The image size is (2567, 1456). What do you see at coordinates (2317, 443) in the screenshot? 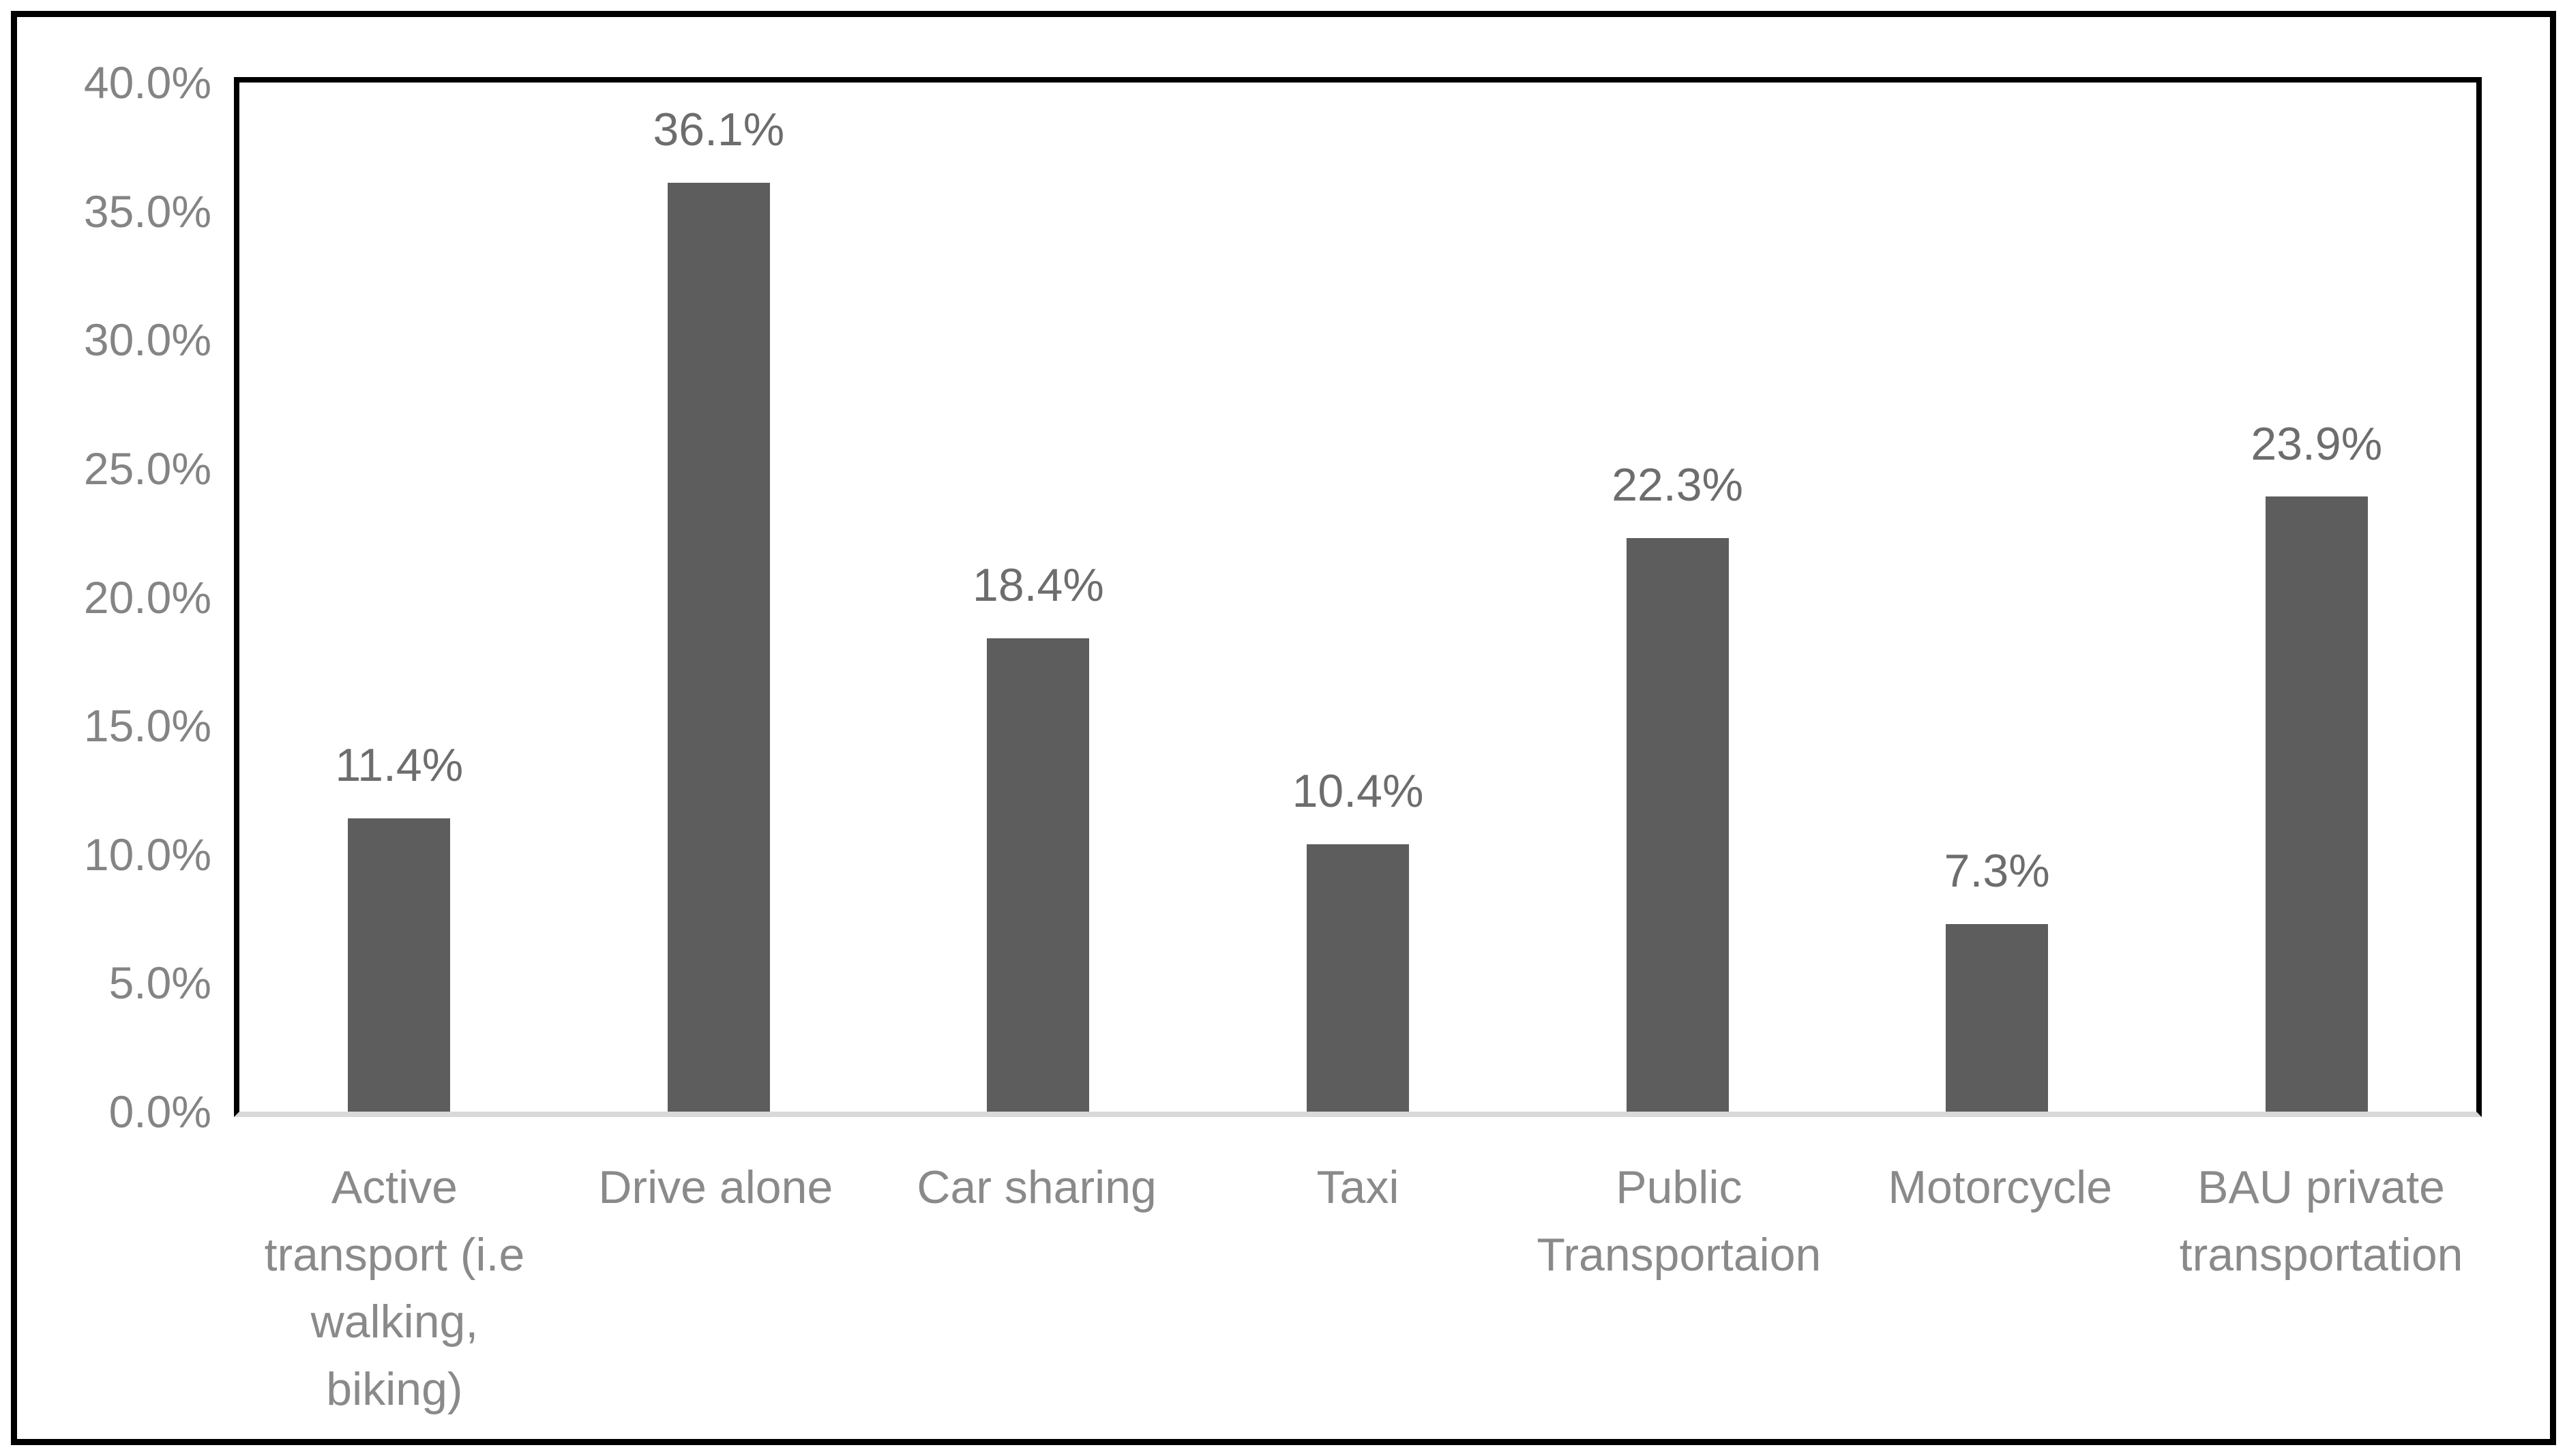
I see `bar-value-label: 23.9%` at bounding box center [2317, 443].